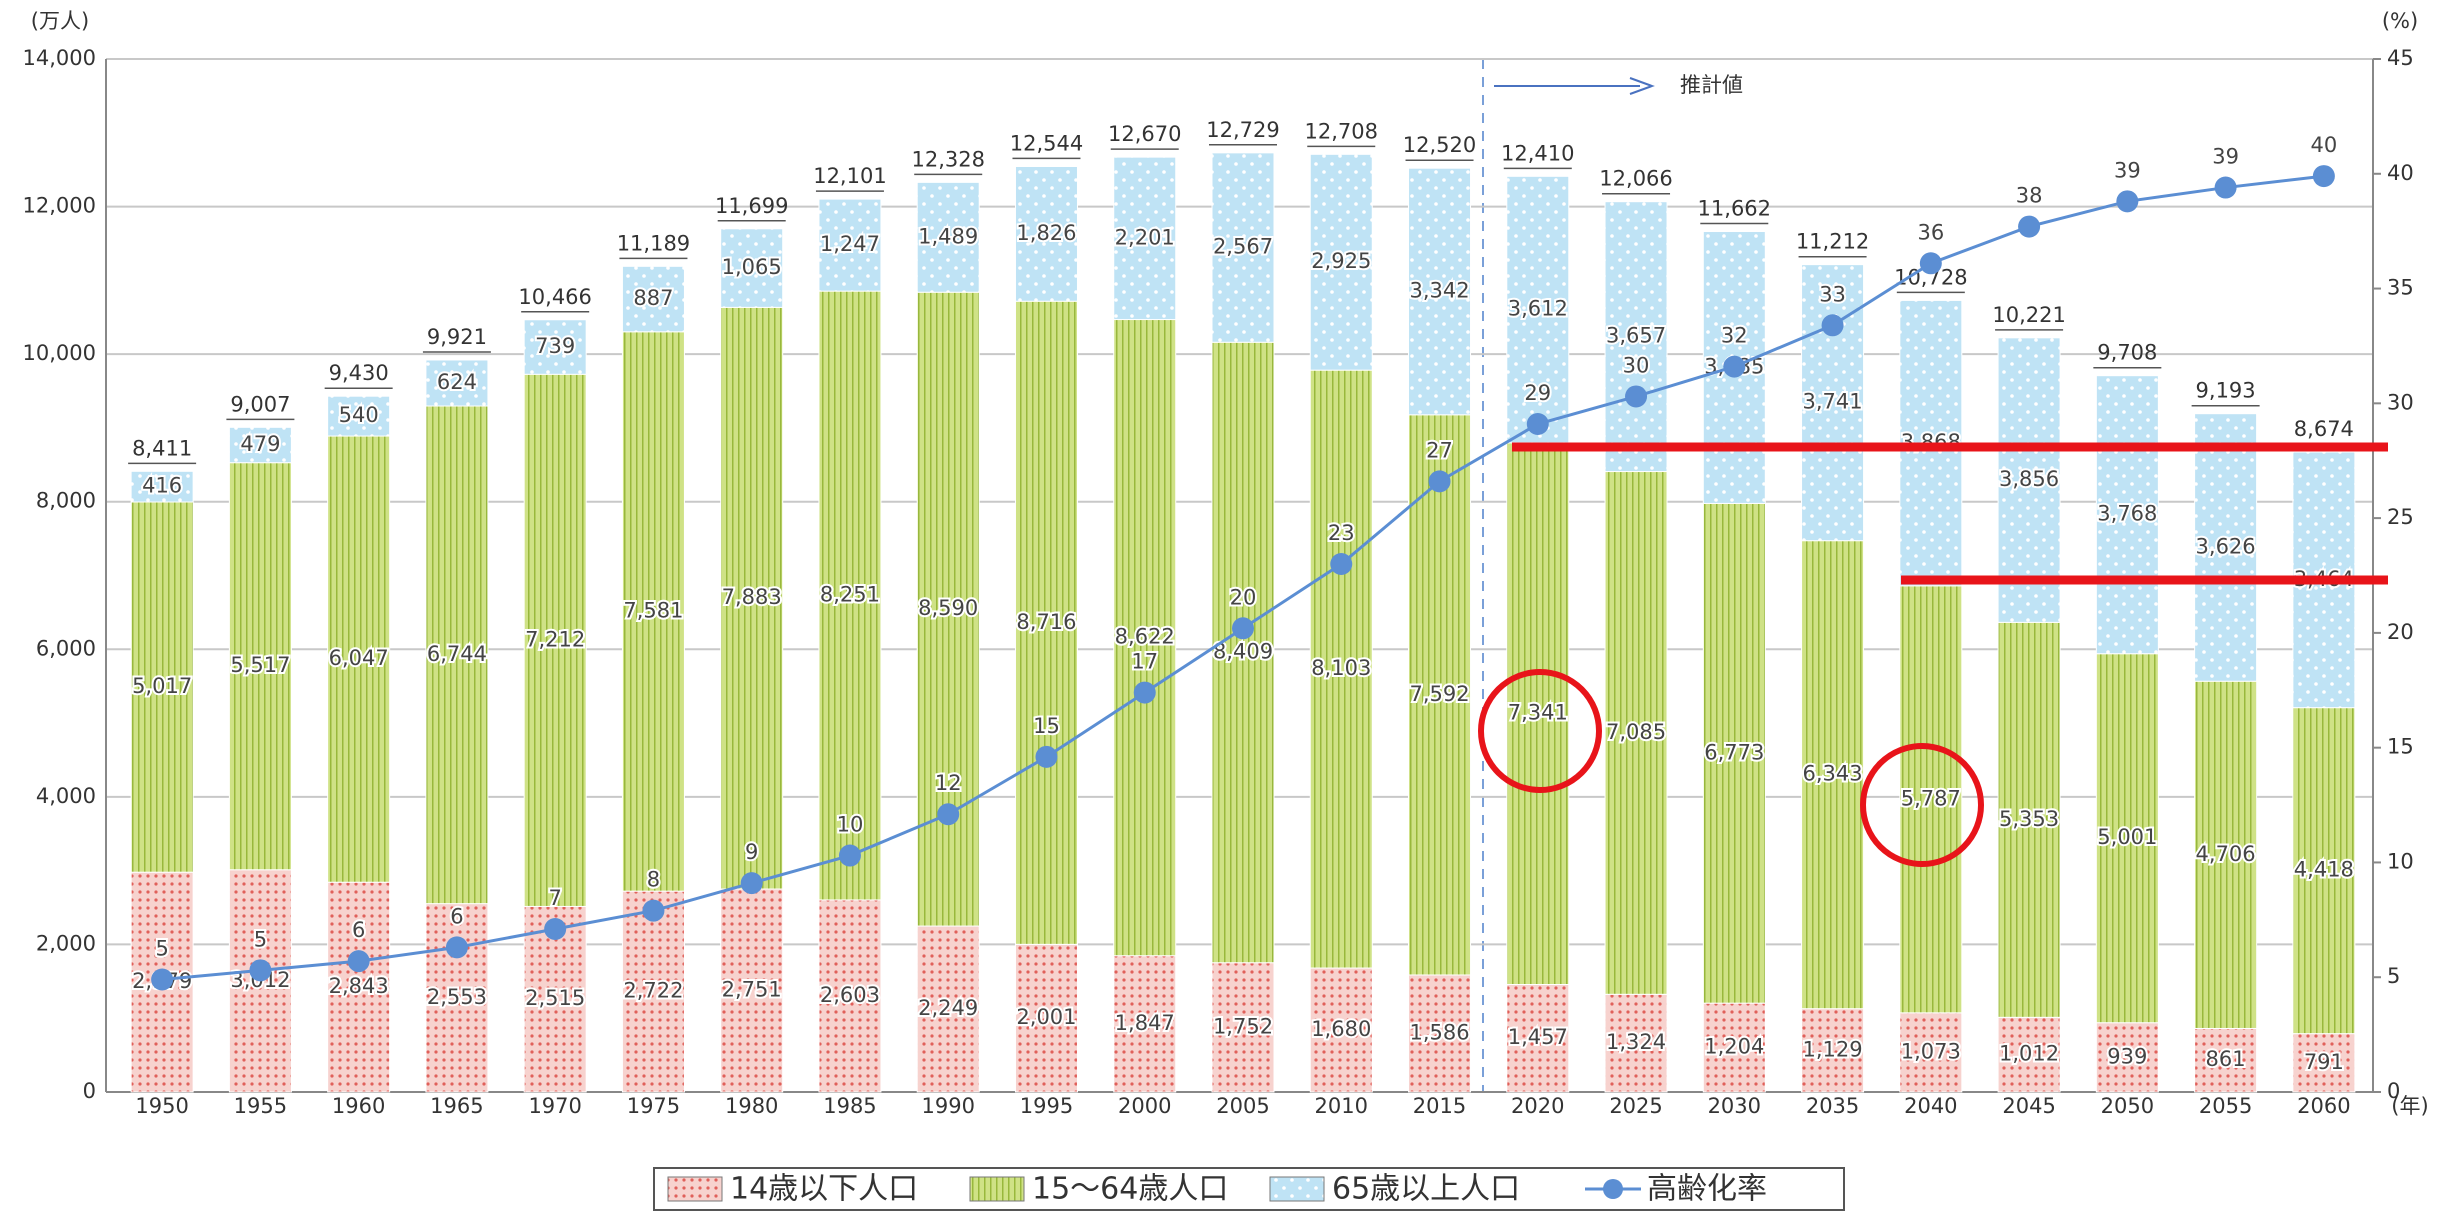 The height and width of the screenshot is (1211, 2440). Describe the element at coordinates (850, 825) in the screenshot. I see `rate-label: 10` at that location.